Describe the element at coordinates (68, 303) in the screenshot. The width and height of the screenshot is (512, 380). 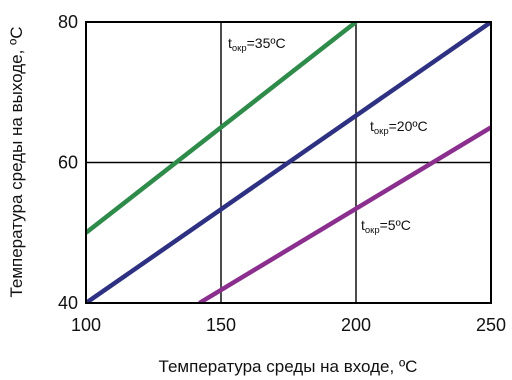
I see `y-tick-label: 40` at that location.